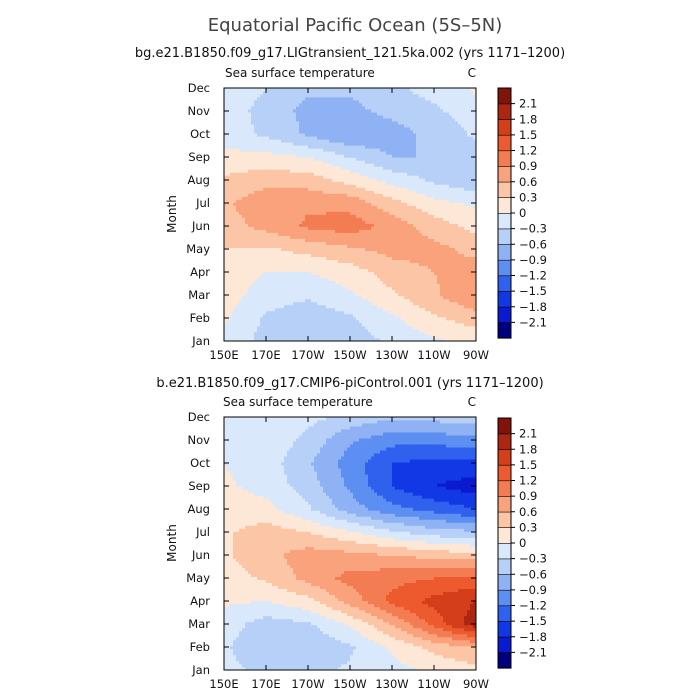 This screenshot has height=700, width=700. Describe the element at coordinates (533, 606) in the screenshot. I see `colorbar-label: −1.2` at that location.